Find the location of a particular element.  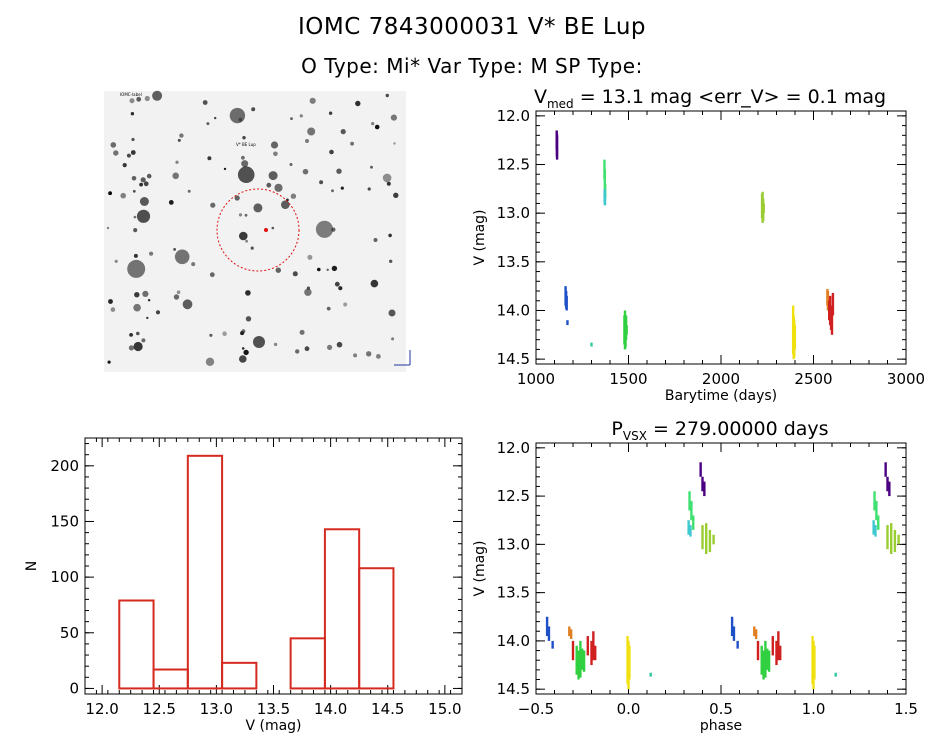

x-tick-label: 1.5 is located at coordinates (906, 709).